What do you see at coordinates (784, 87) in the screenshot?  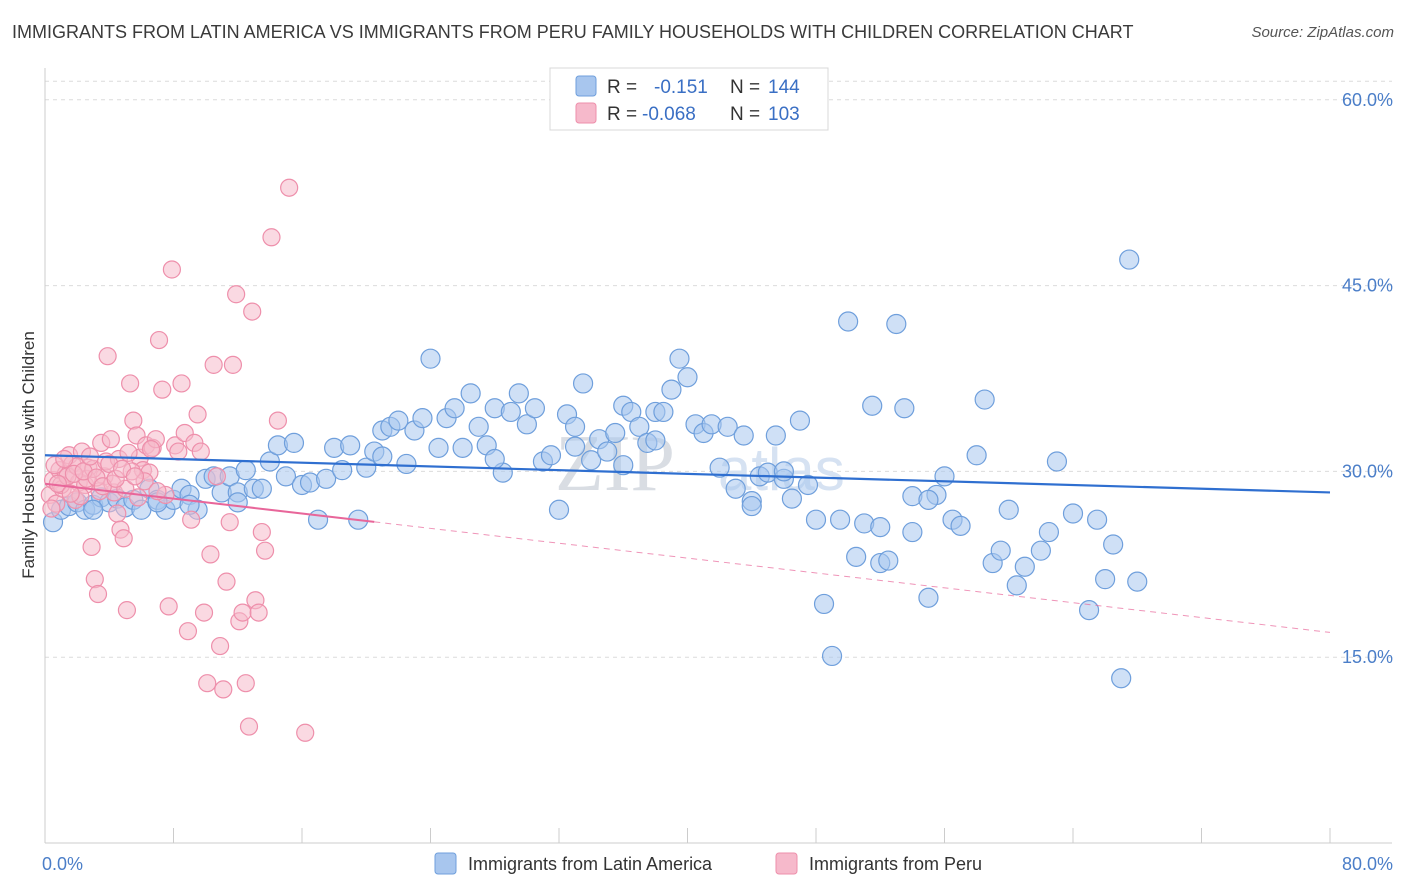 I see `legend-n-value-1: 144` at bounding box center [784, 87].